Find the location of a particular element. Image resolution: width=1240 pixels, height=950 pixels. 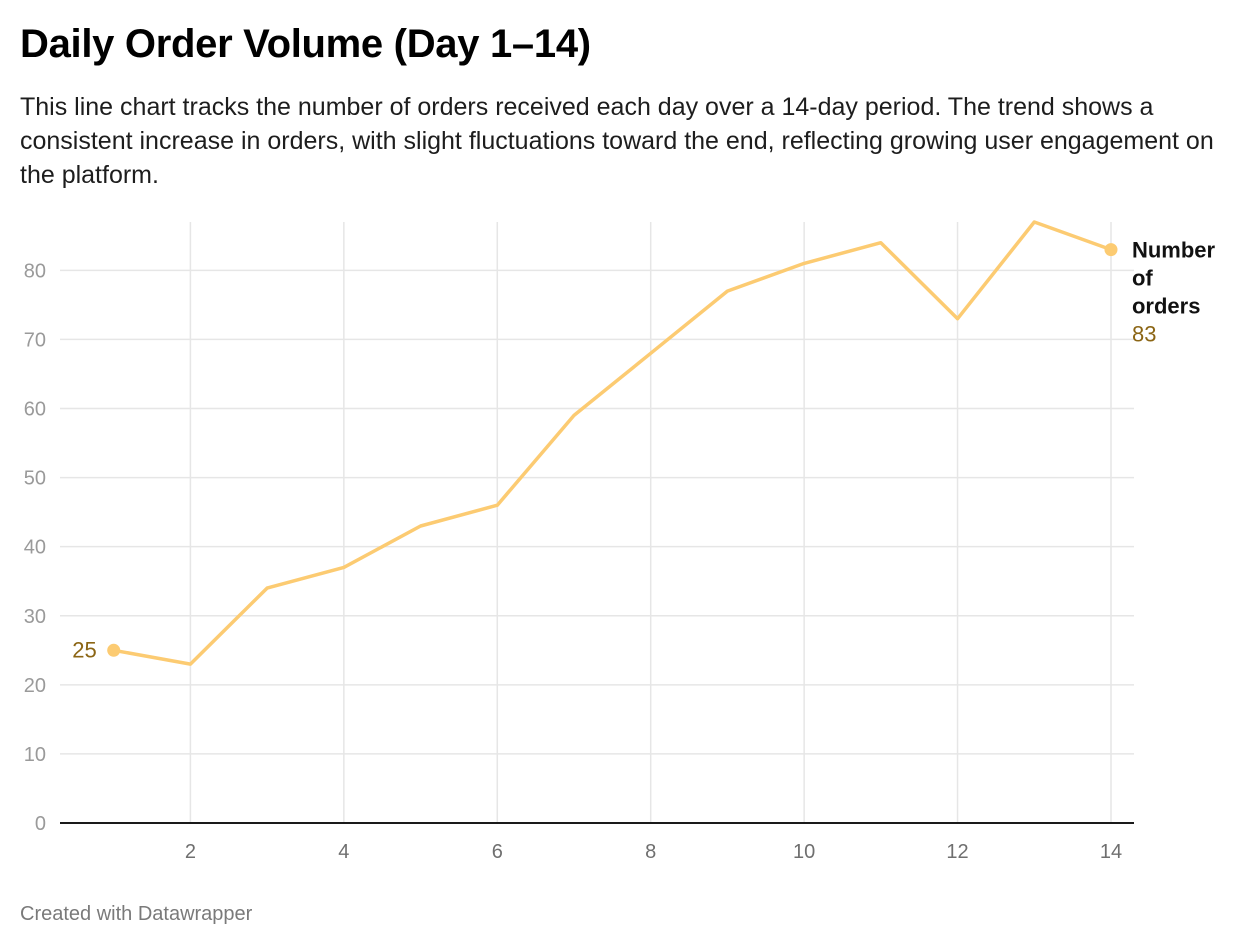

x-tick-label: 14 is located at coordinates (1111, 852).